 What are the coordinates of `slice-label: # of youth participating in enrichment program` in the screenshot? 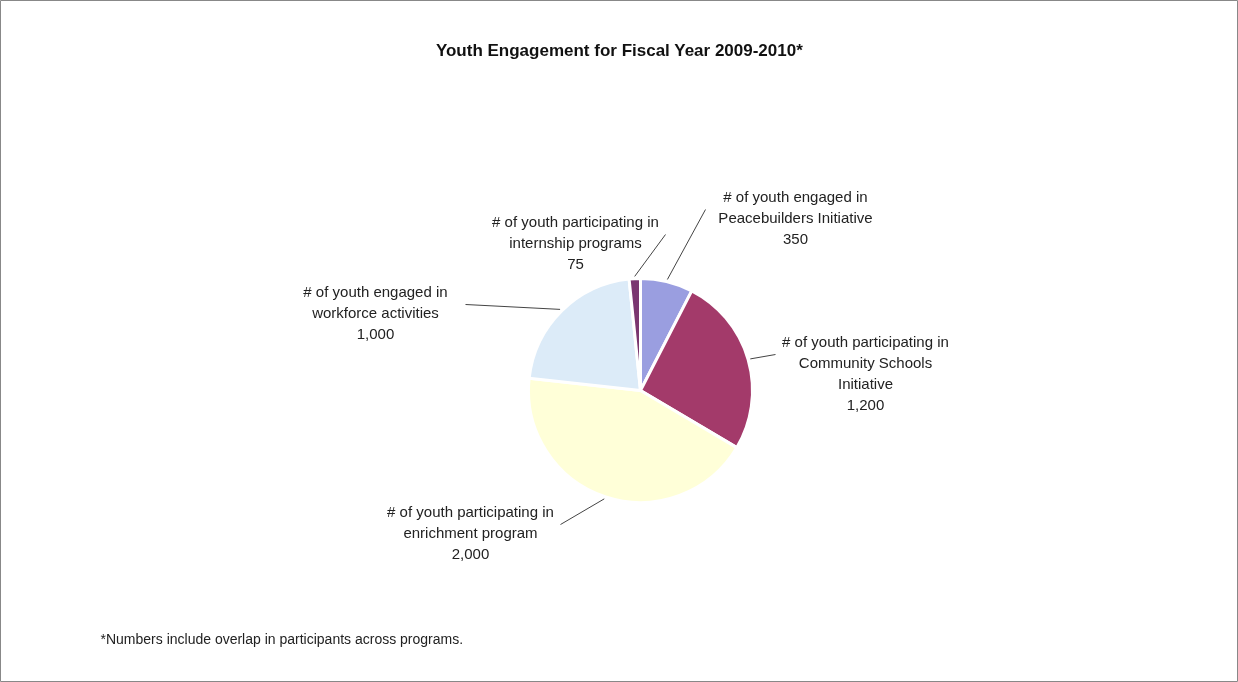 It's located at (470, 521).